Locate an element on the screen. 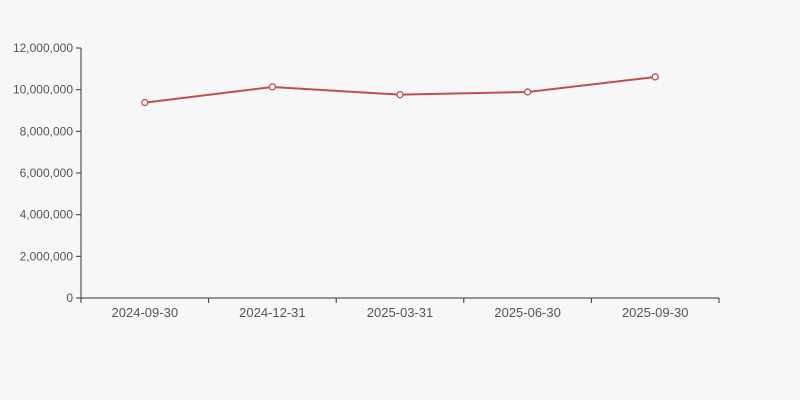  x-axis-tick-label: 2025-09-30 is located at coordinates (655, 312).